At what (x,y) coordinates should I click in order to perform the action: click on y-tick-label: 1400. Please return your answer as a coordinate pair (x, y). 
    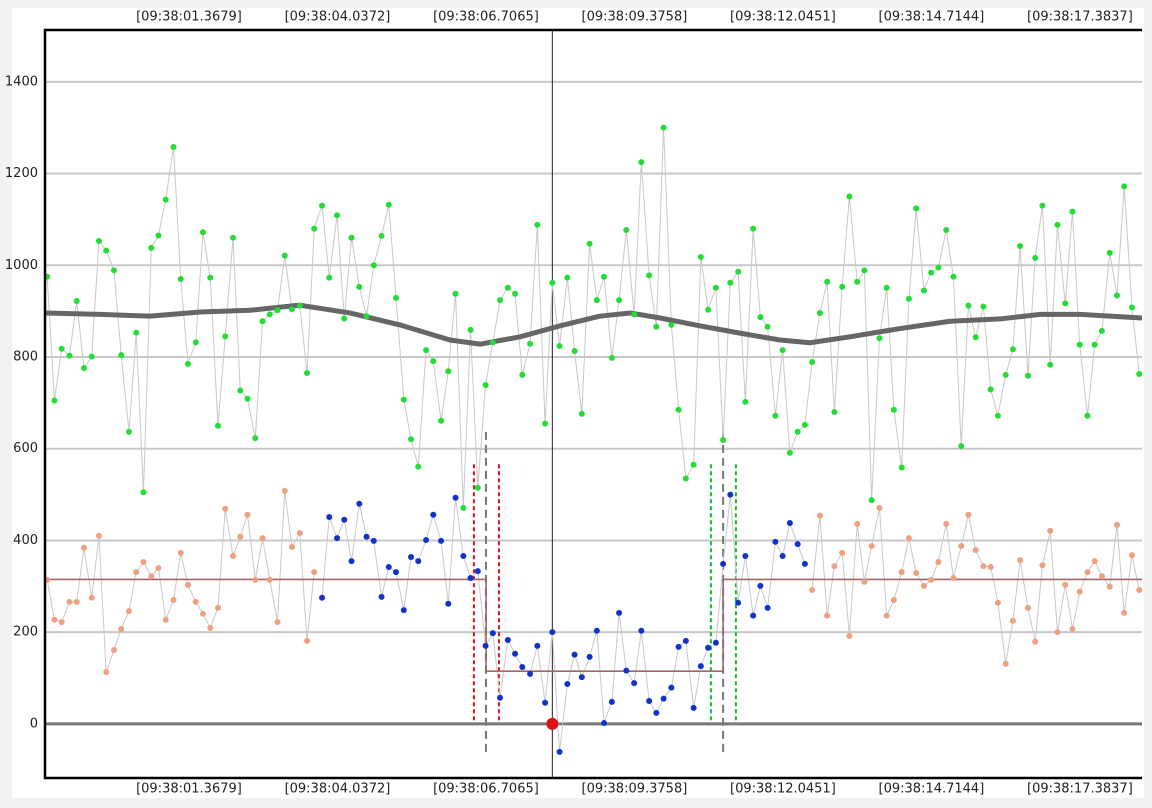
    Looking at the image, I should click on (21, 81).